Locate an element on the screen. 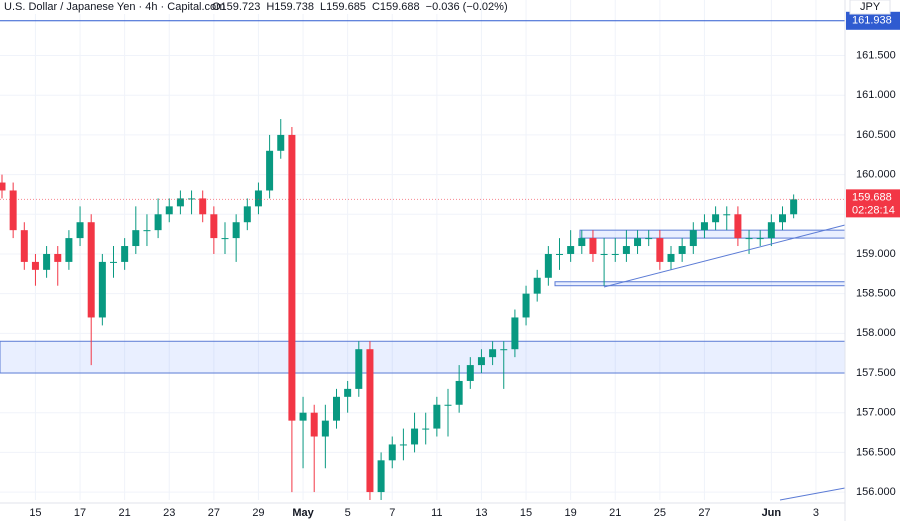  header-bg is located at coordinates (235, 7).